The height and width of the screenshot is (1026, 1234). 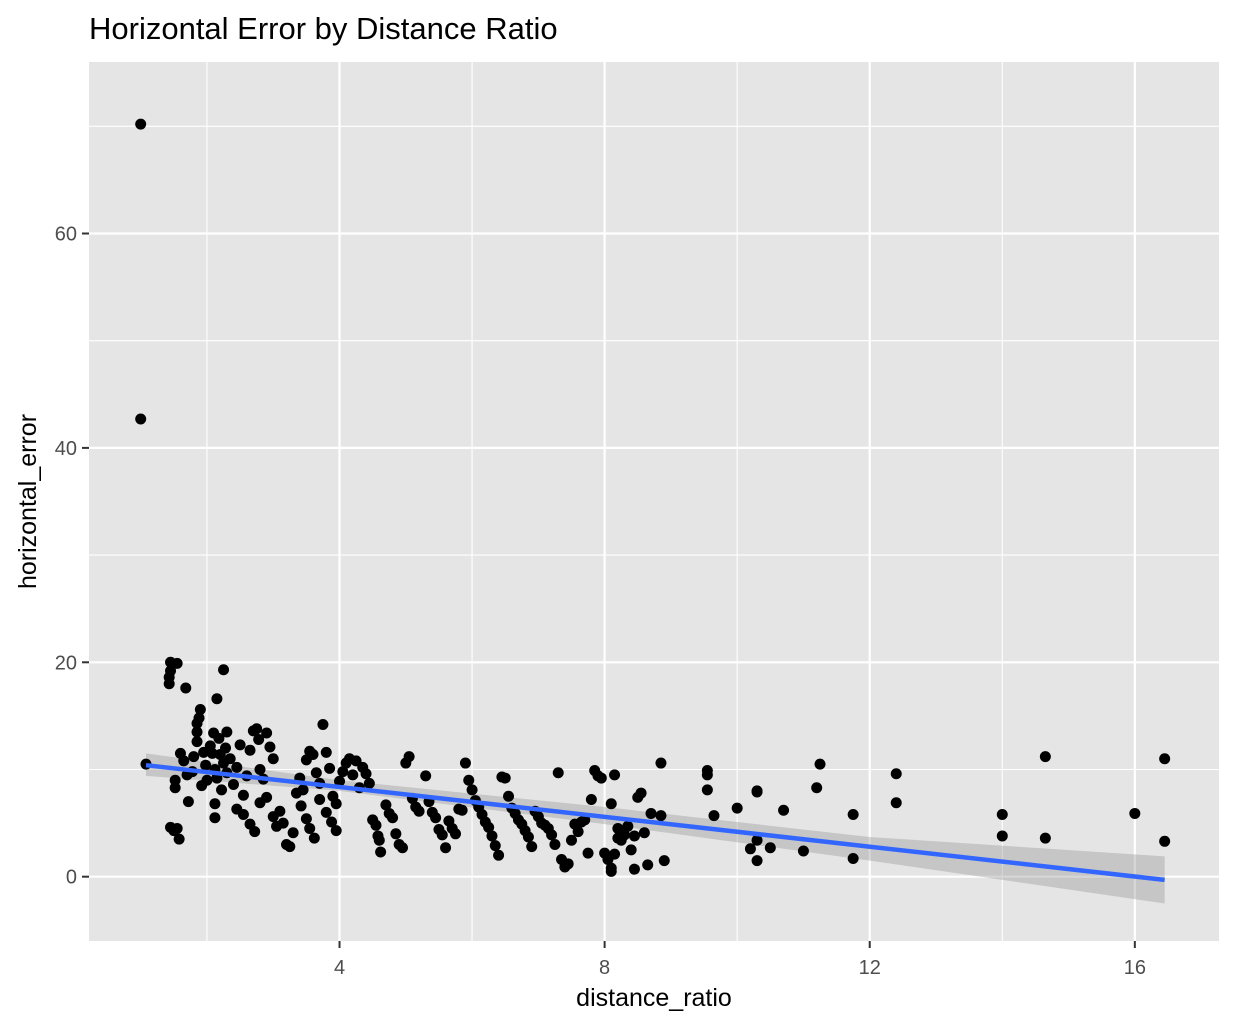 I want to click on x-tick-label: 12, so click(x=870, y=968).